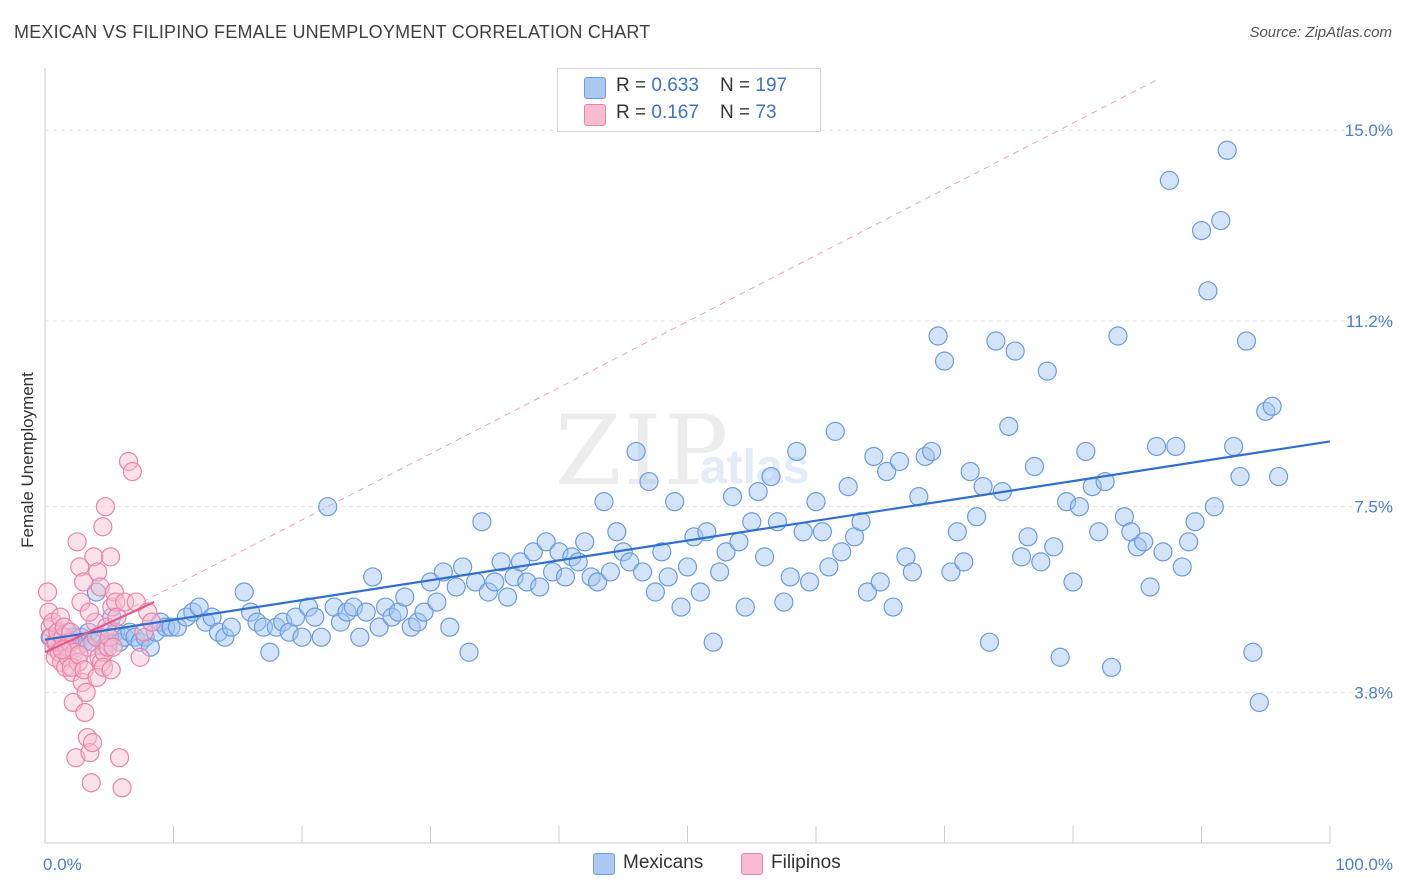  What do you see at coordinates (766, 112) in the screenshot?
I see `n-value: 73` at bounding box center [766, 112].